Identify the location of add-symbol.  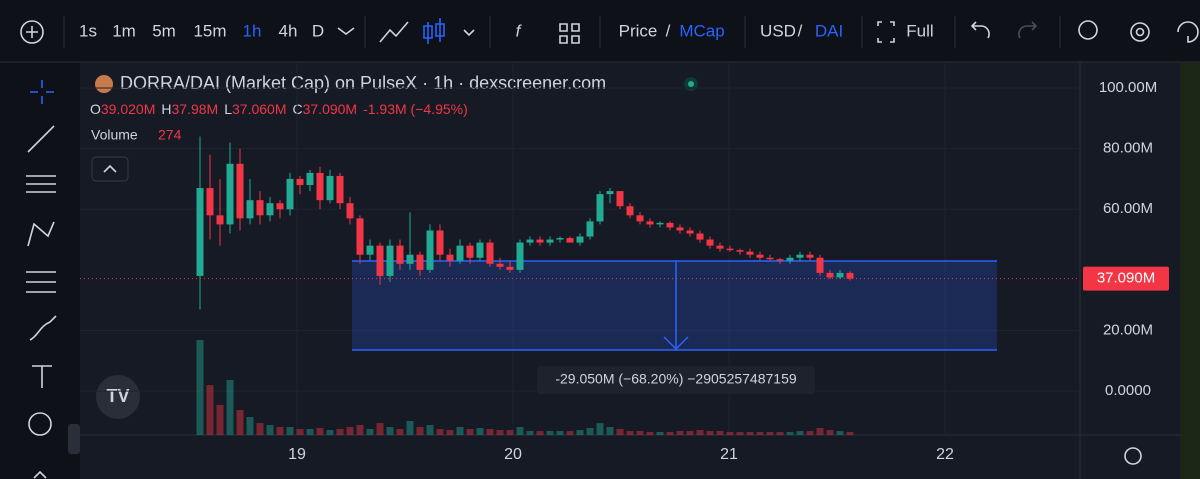
(32, 32).